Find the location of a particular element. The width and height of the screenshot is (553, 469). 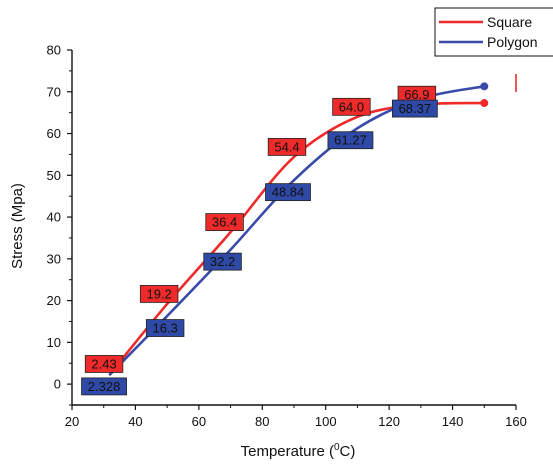

x-tick-label: 120 is located at coordinates (389, 421).